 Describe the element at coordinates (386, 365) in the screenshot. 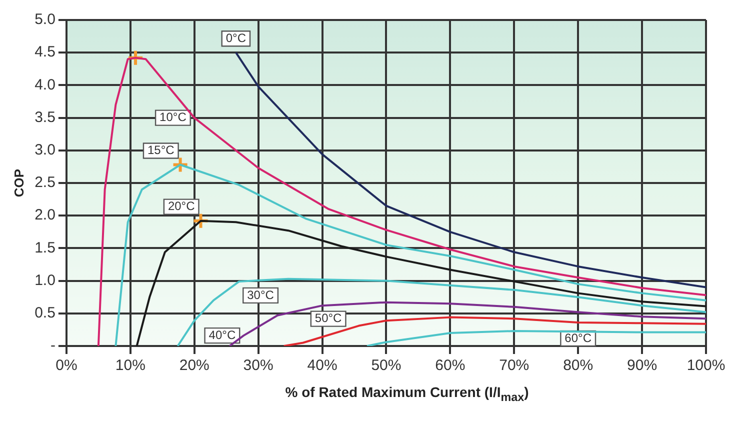

I see `x-tick-label: 50%` at that location.